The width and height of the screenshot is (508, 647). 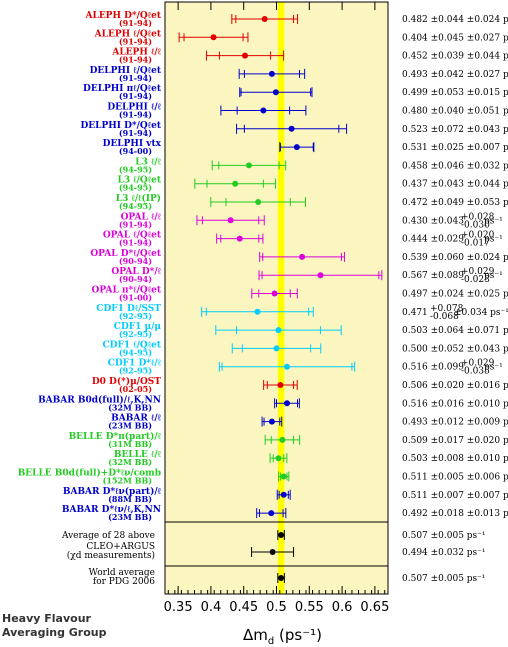 I want to click on measurement-label: ALEPH ℓ/ℓ, so click(x=136, y=53).